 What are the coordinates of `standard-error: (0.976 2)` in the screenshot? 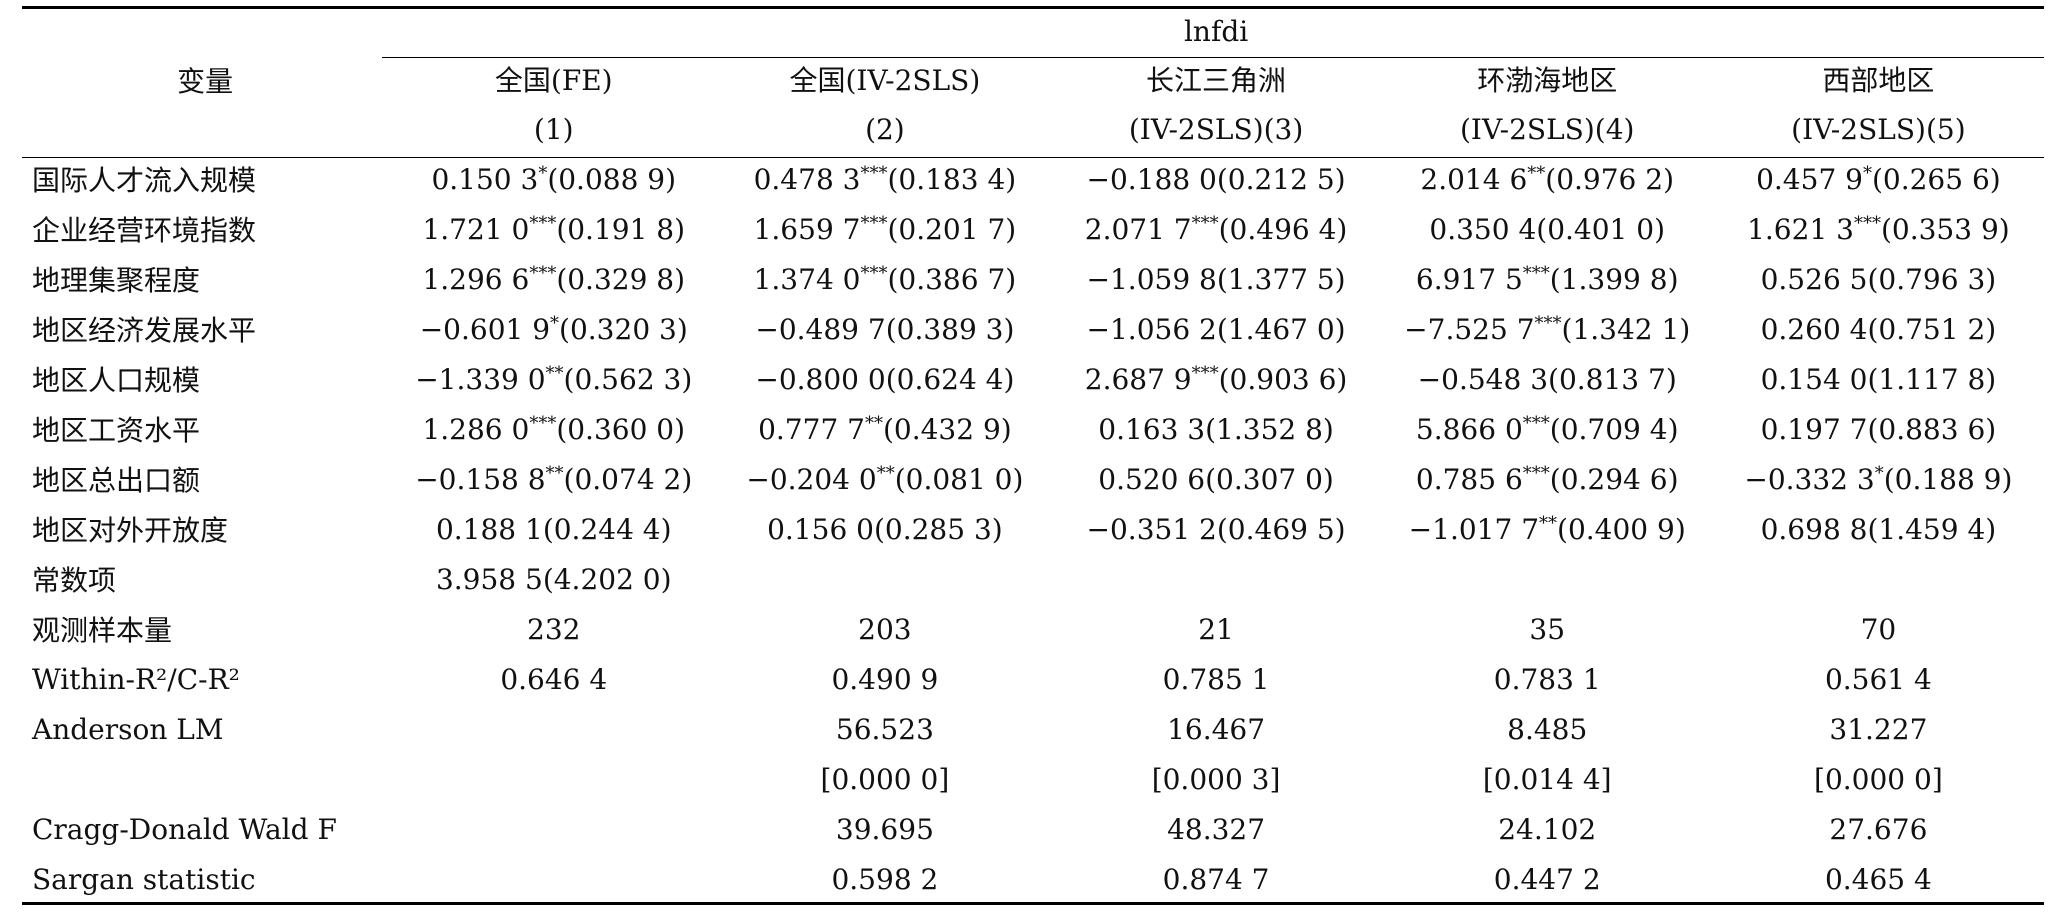 It's located at (1610, 179).